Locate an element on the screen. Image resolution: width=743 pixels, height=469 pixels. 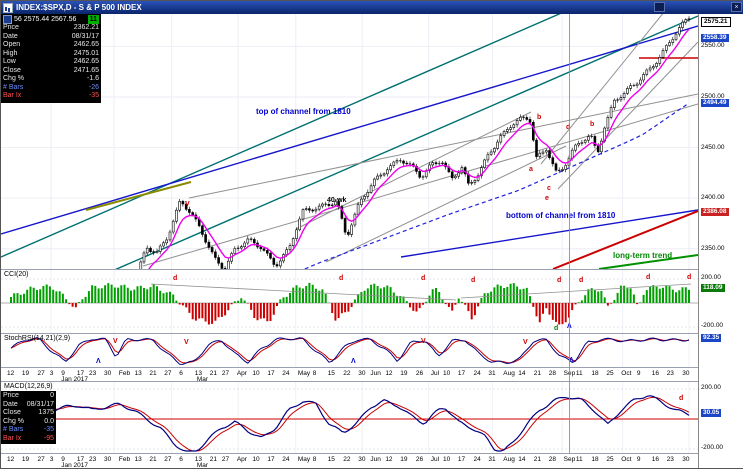
data-row: High 2475.01 is located at coordinates (51, 53).